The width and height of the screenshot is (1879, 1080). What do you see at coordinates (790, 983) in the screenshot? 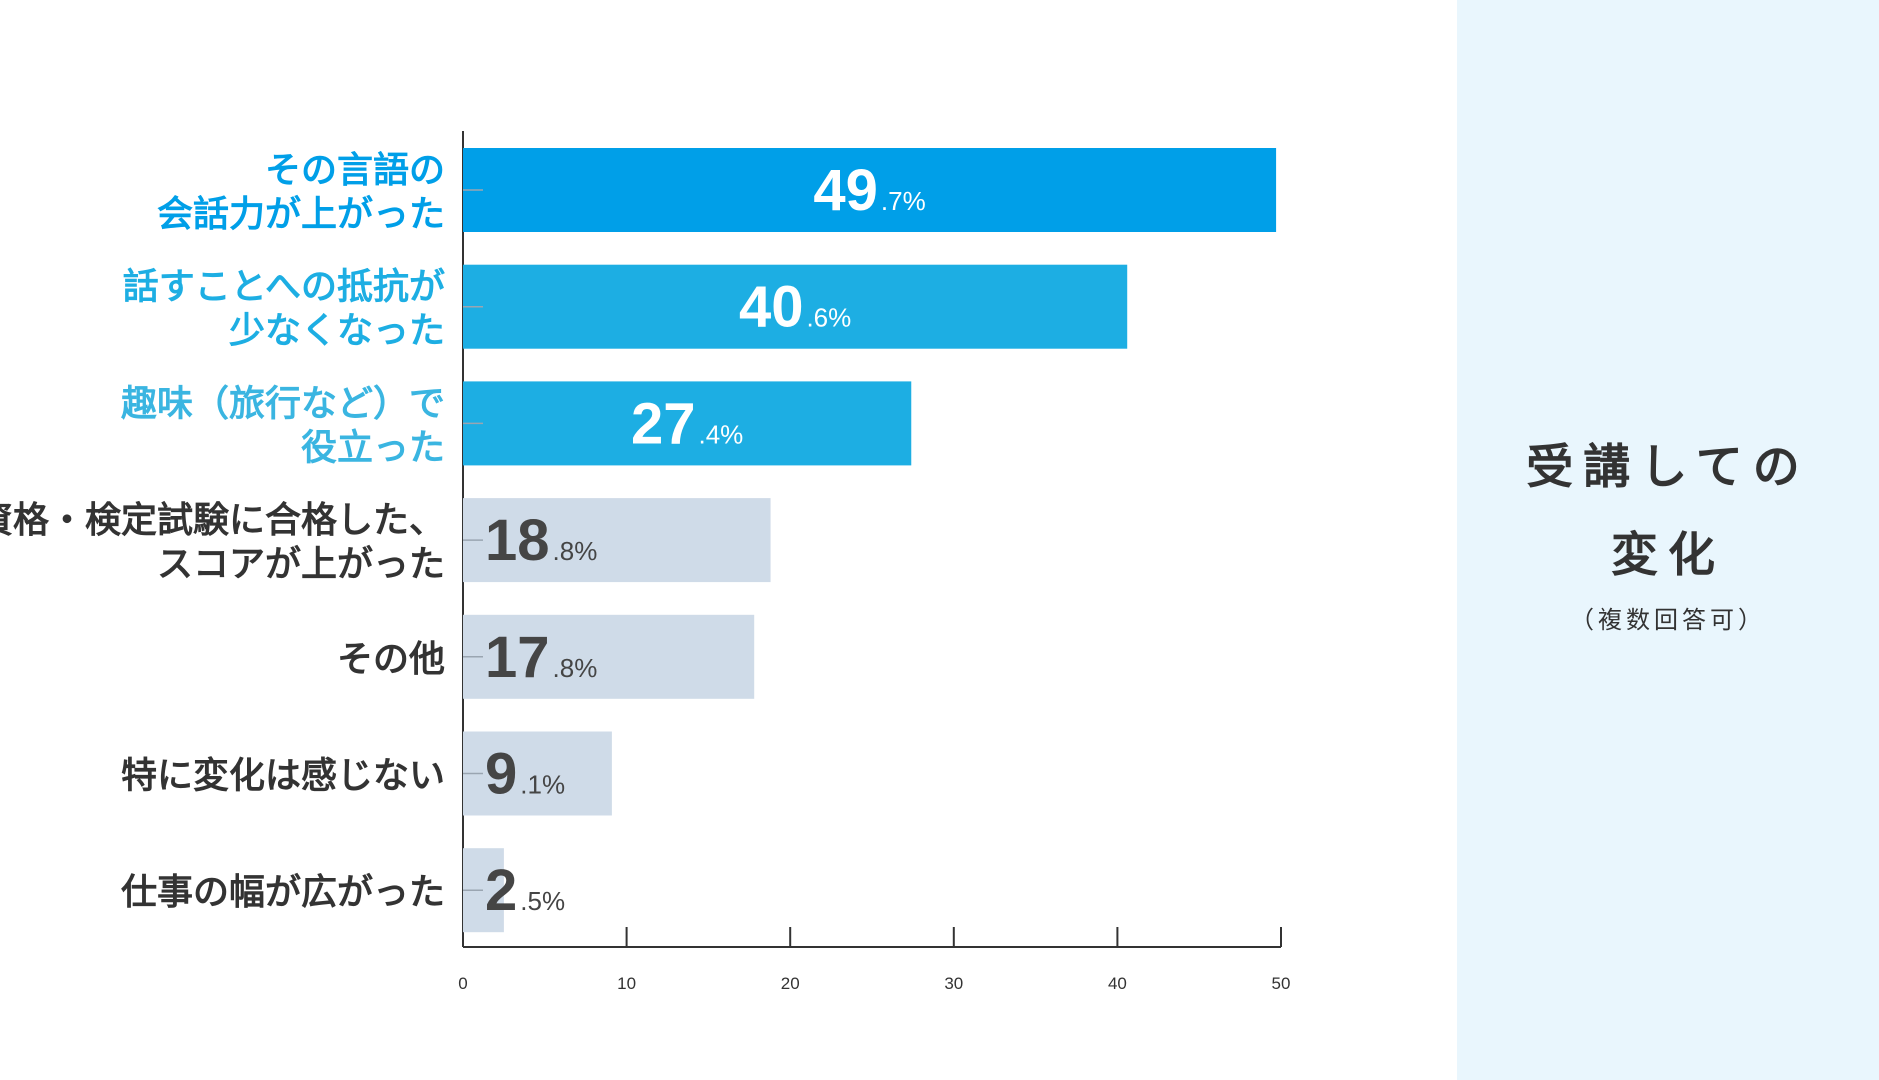
I see `x-tick-label: 20` at bounding box center [790, 983].